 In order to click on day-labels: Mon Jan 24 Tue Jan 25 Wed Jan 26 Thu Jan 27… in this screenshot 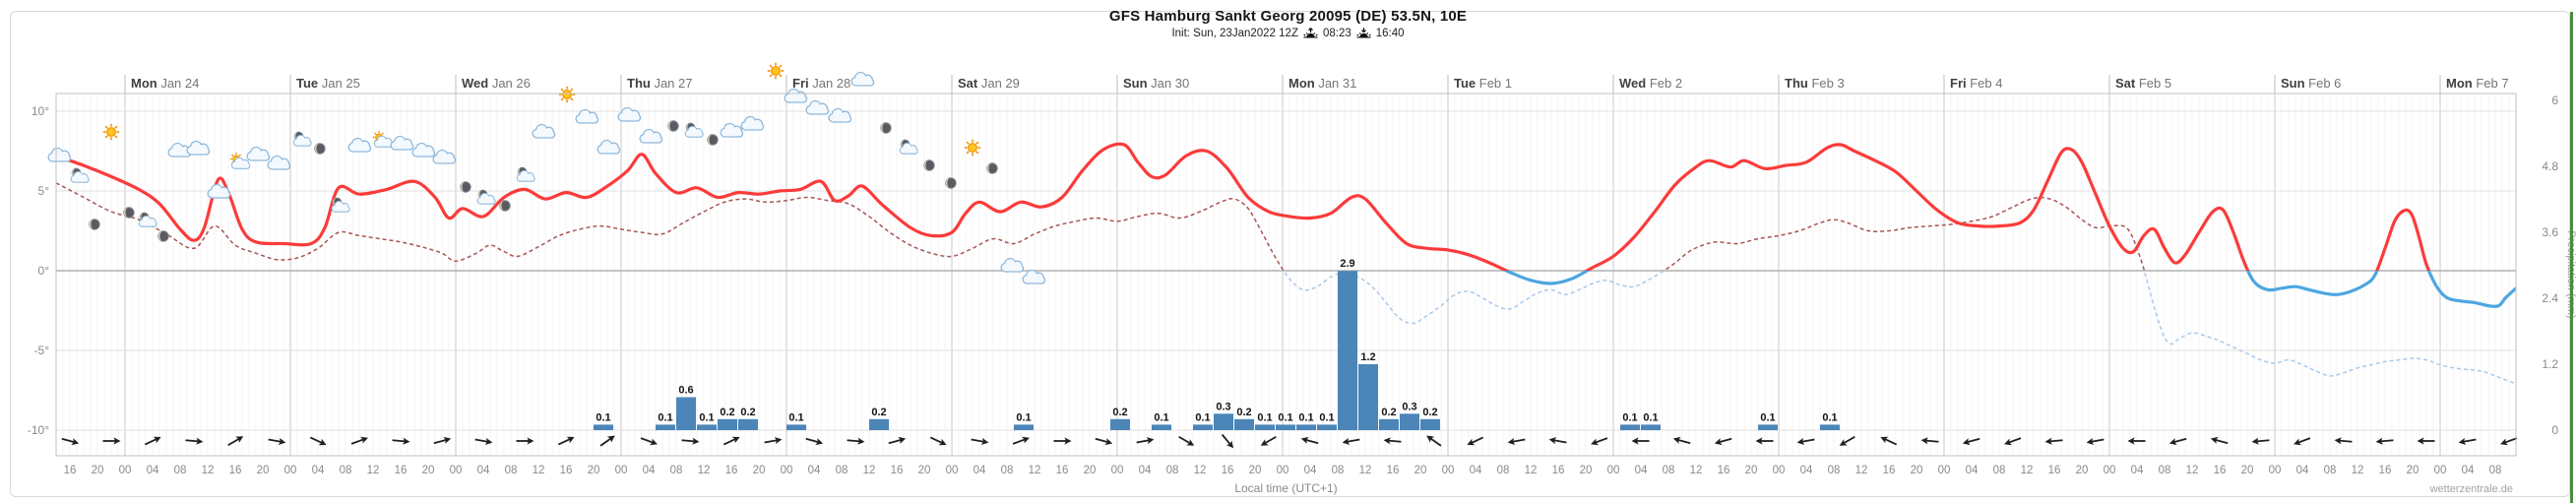, I will do `click(1320, 83)`.